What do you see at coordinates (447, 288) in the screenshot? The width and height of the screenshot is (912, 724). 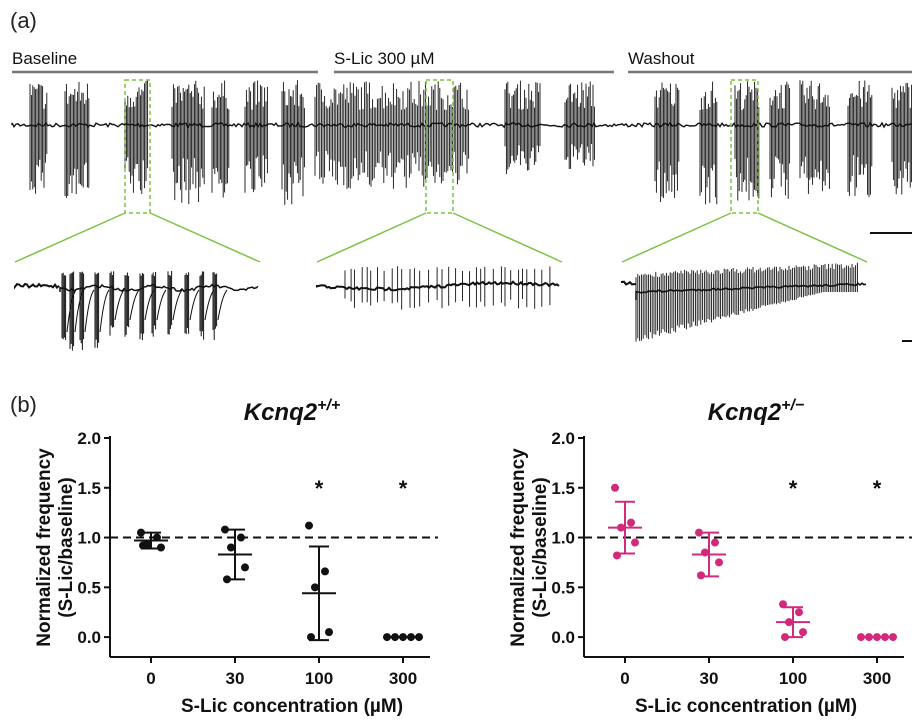 I see `zoom-slic-spikes` at bounding box center [447, 288].